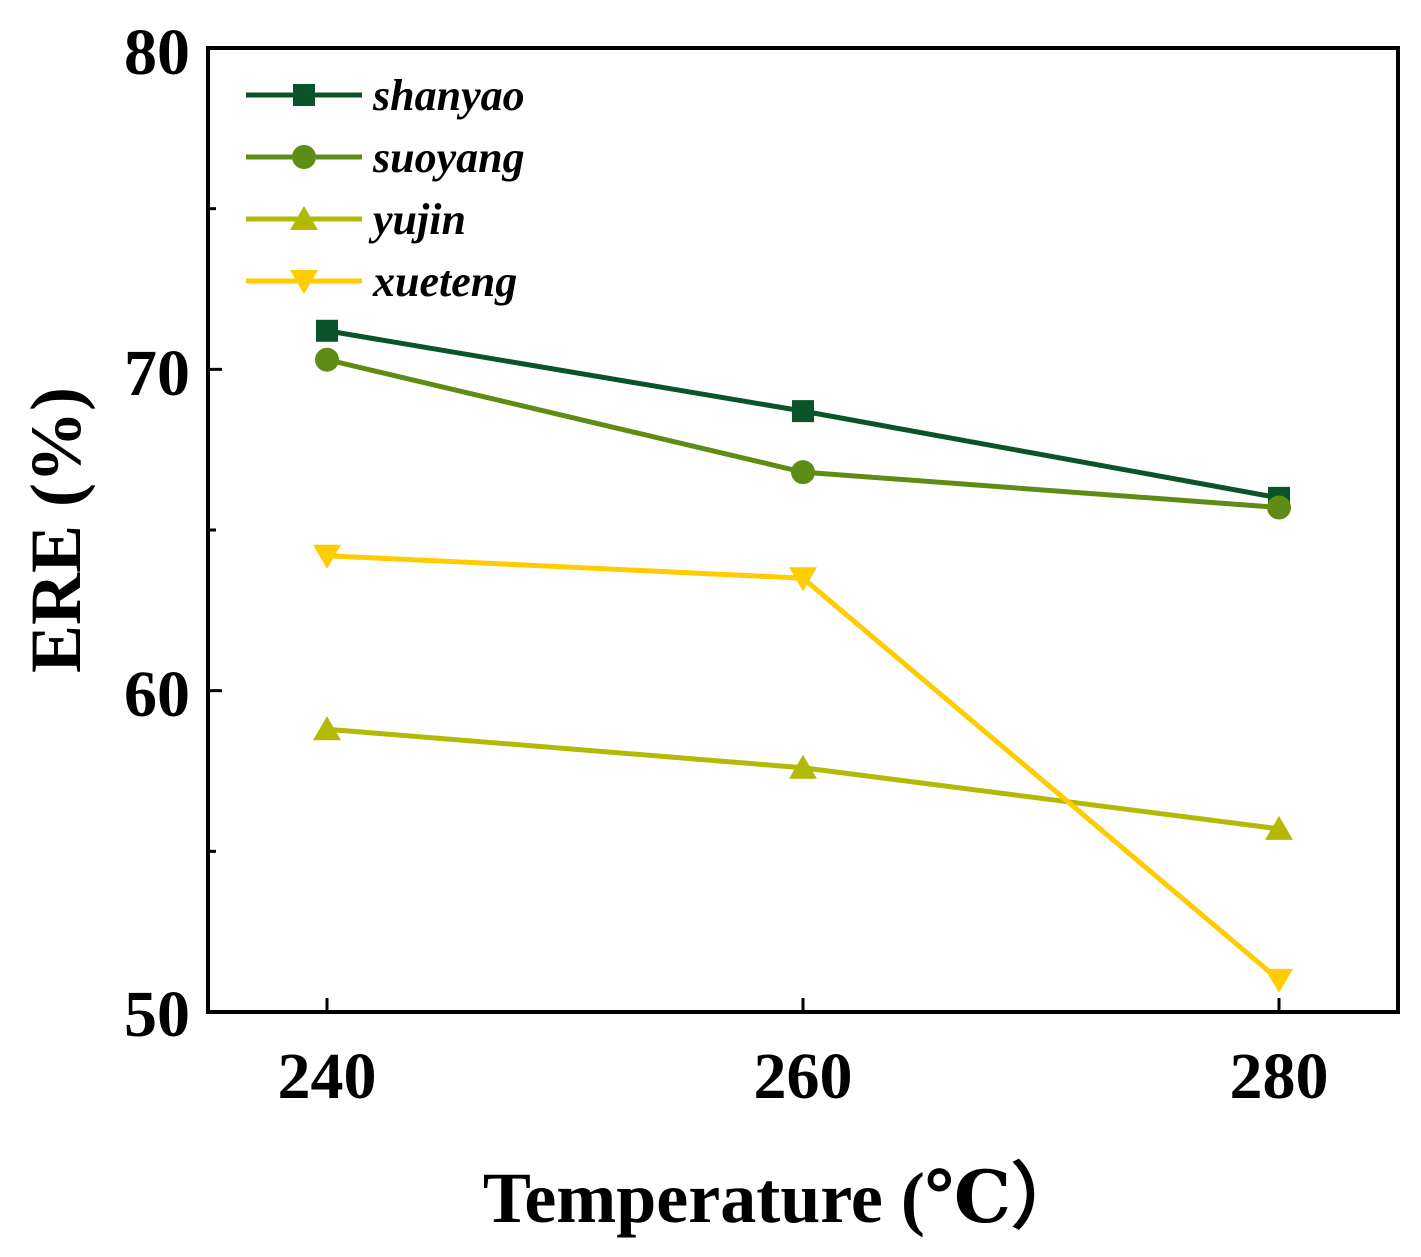  I want to click on legend: shanyao suoyang yujin xueteng, so click(385, 188).